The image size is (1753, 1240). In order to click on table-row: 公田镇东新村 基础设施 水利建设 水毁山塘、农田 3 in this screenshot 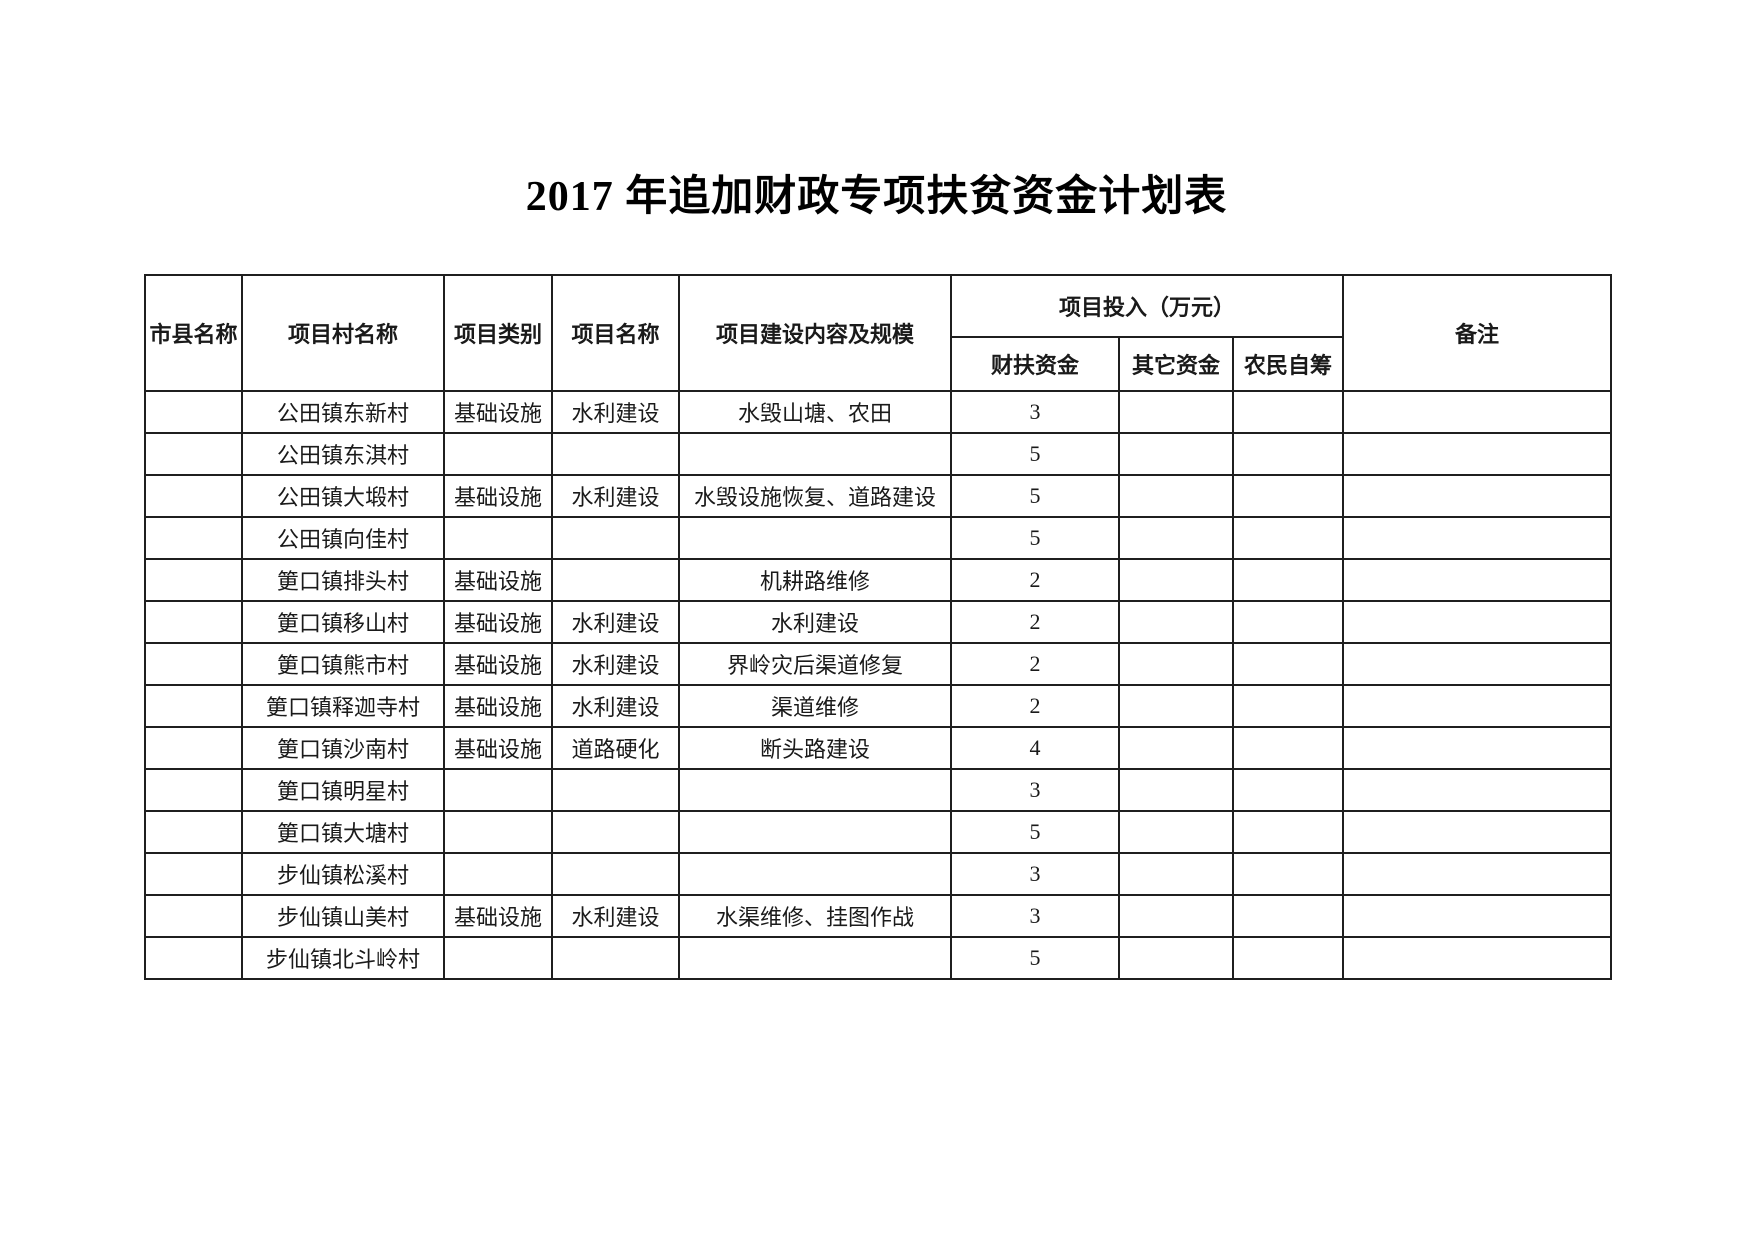, I will do `click(878, 412)`.